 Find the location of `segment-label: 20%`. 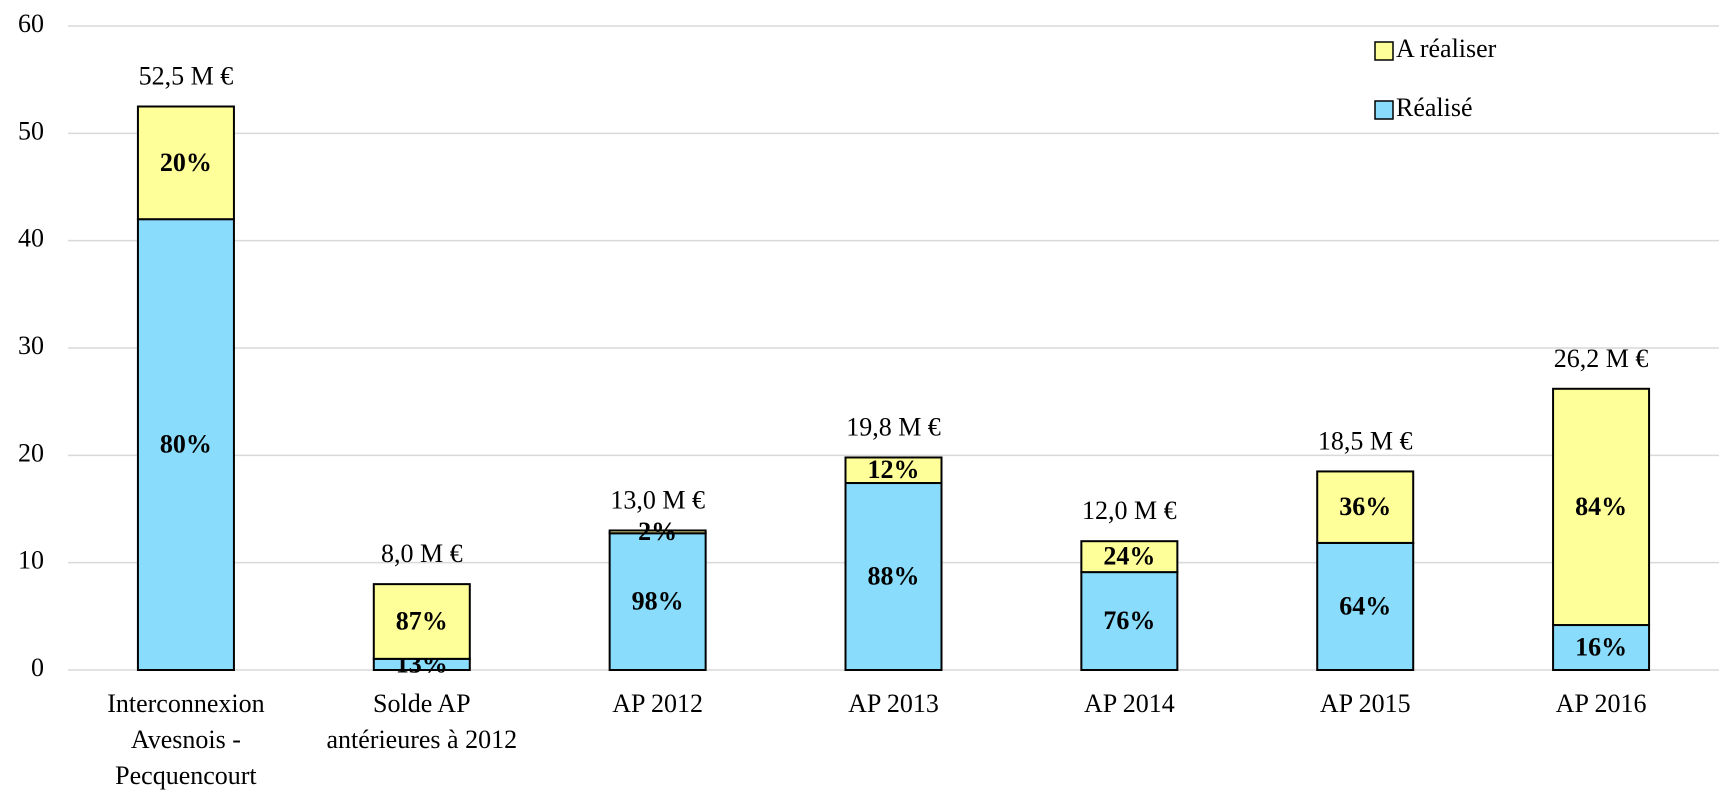

segment-label: 20% is located at coordinates (186, 162).